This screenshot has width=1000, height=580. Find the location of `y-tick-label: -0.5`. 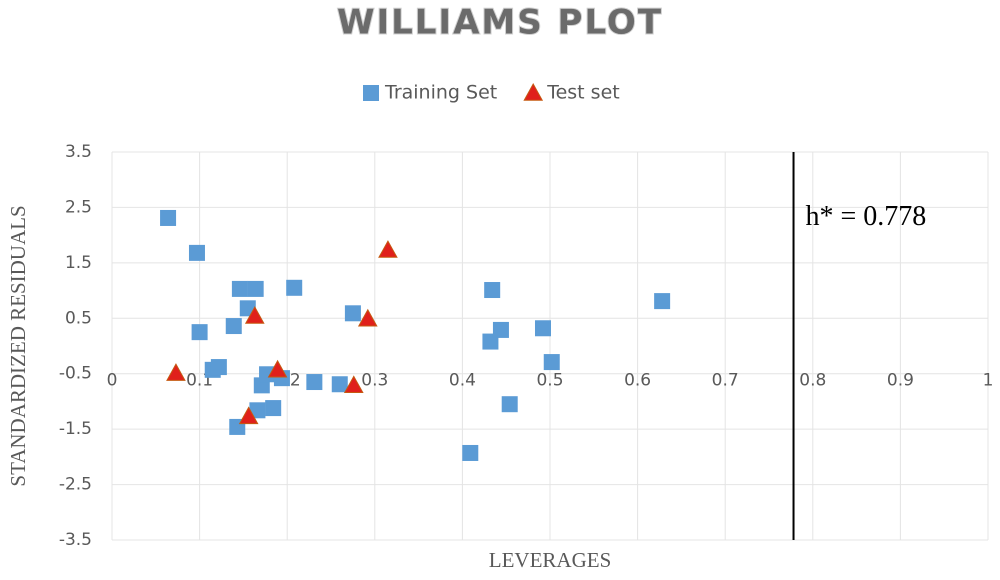

y-tick-label: -0.5 is located at coordinates (75, 374).